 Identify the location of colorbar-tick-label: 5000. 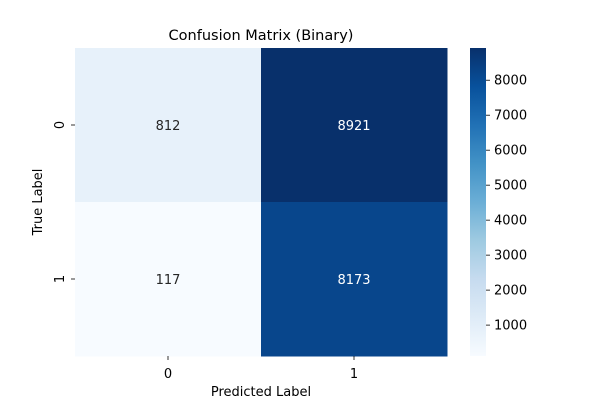
(510, 186).